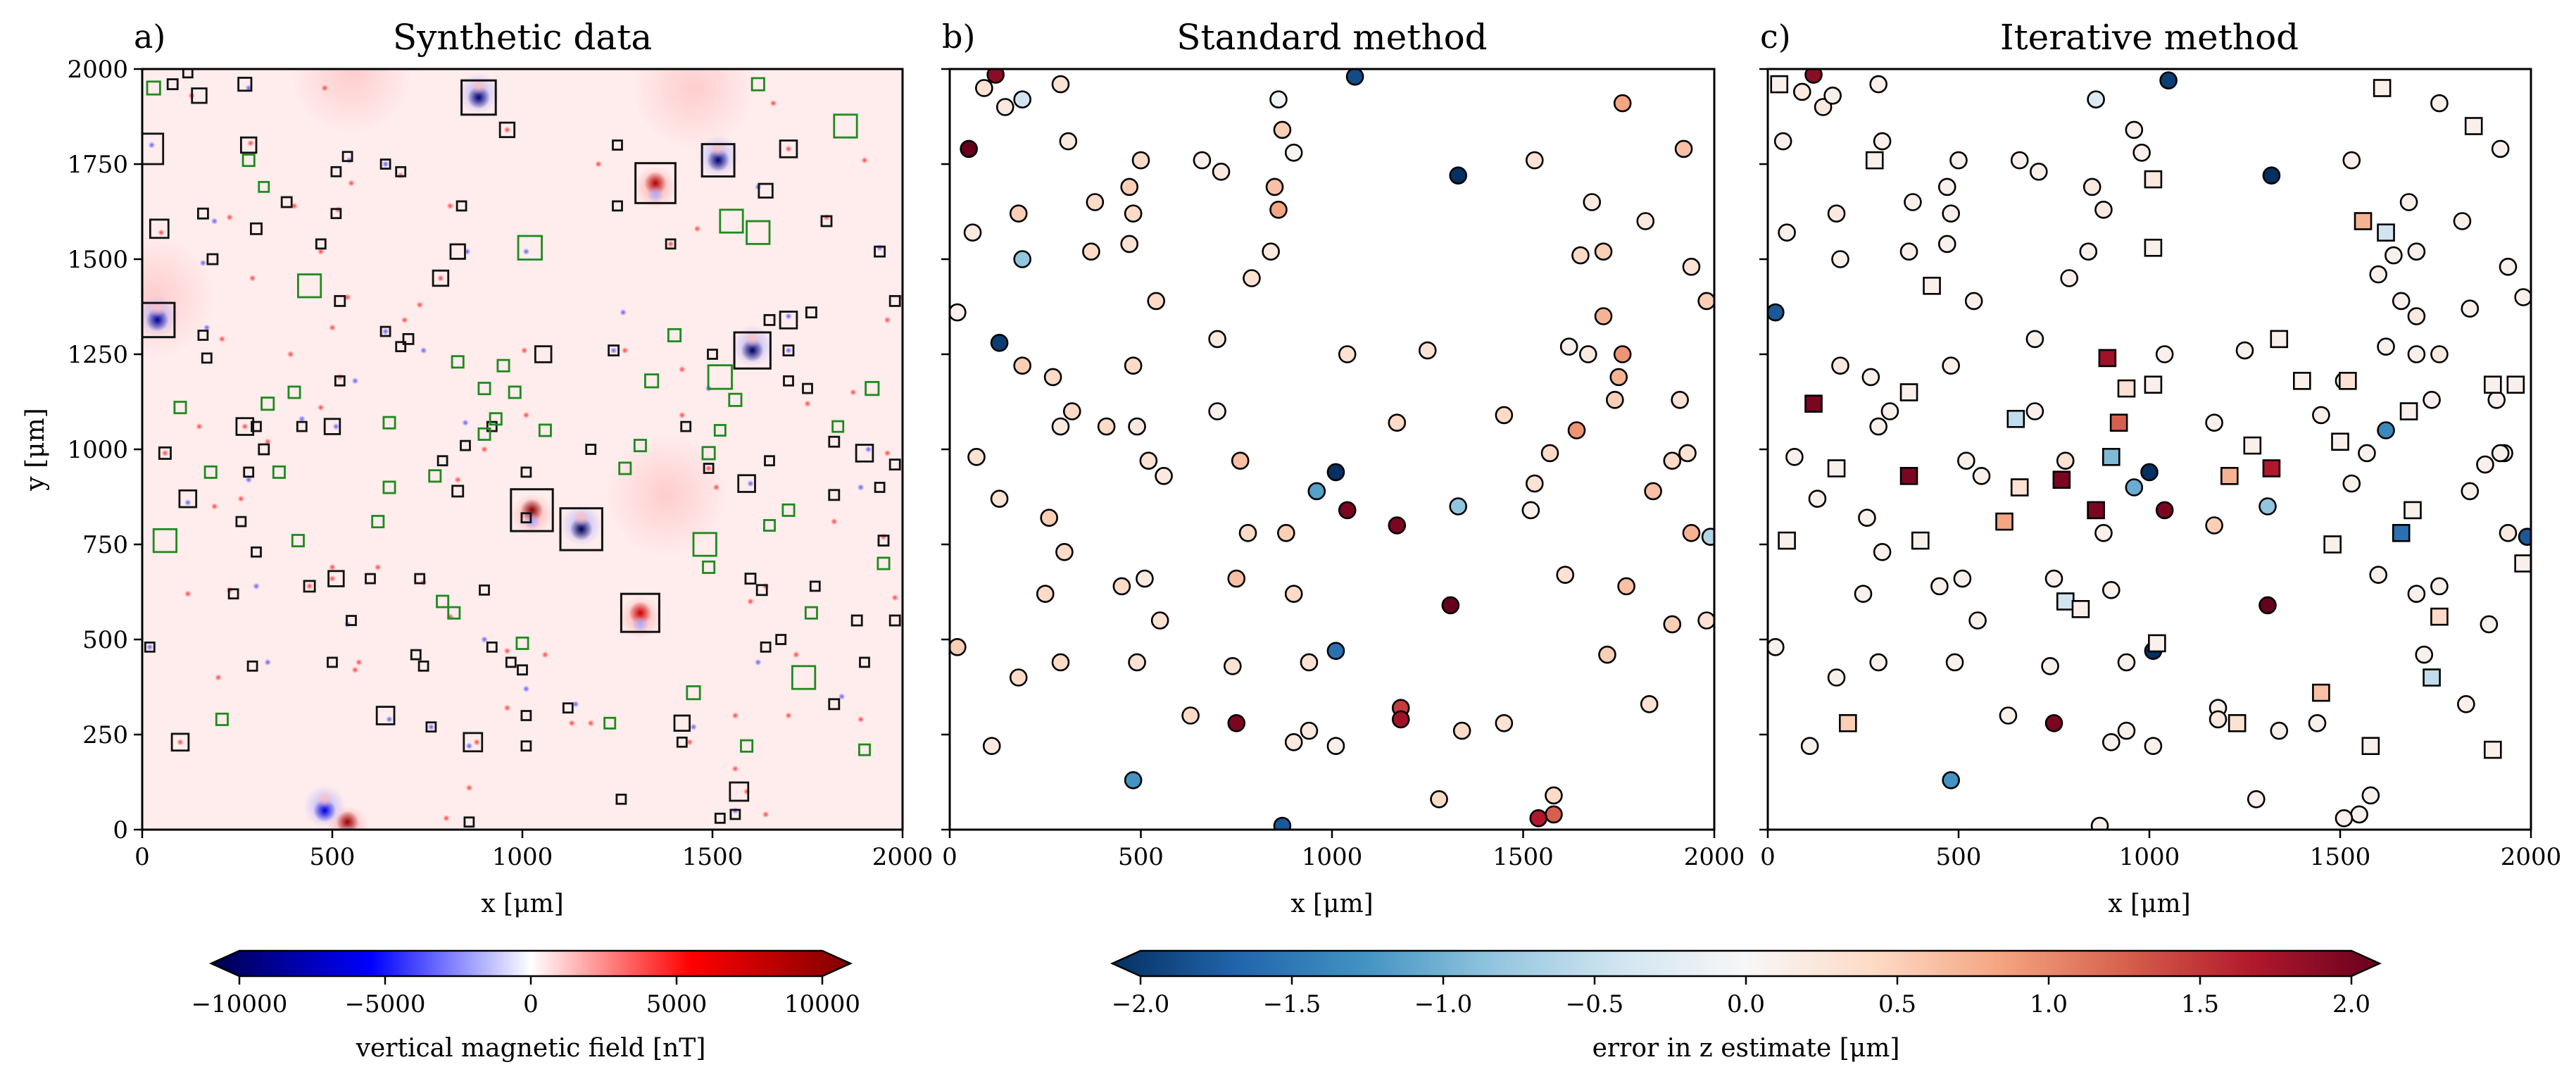 Image resolution: width=2576 pixels, height=1086 pixels. I want to click on dipole-lobe, so click(581, 518).